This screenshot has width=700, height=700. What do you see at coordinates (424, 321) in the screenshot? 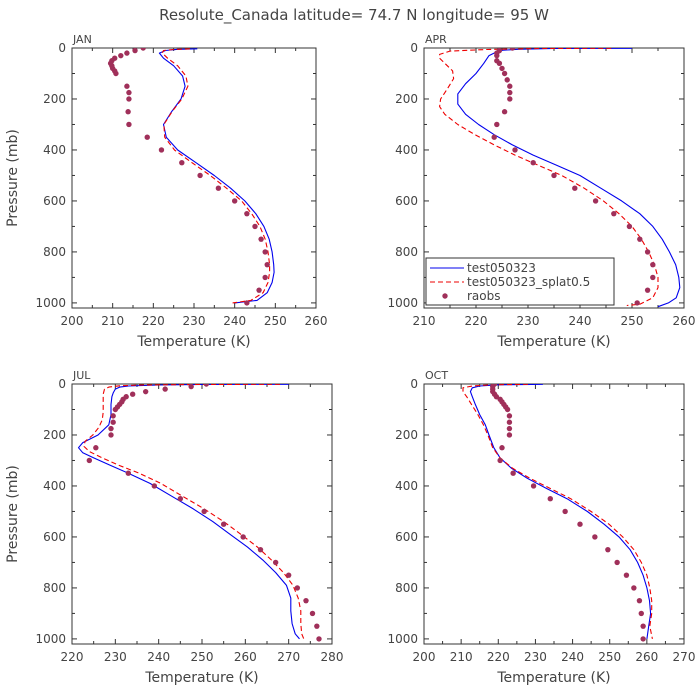
I see `x-tick-label-apr: 210` at bounding box center [424, 321].